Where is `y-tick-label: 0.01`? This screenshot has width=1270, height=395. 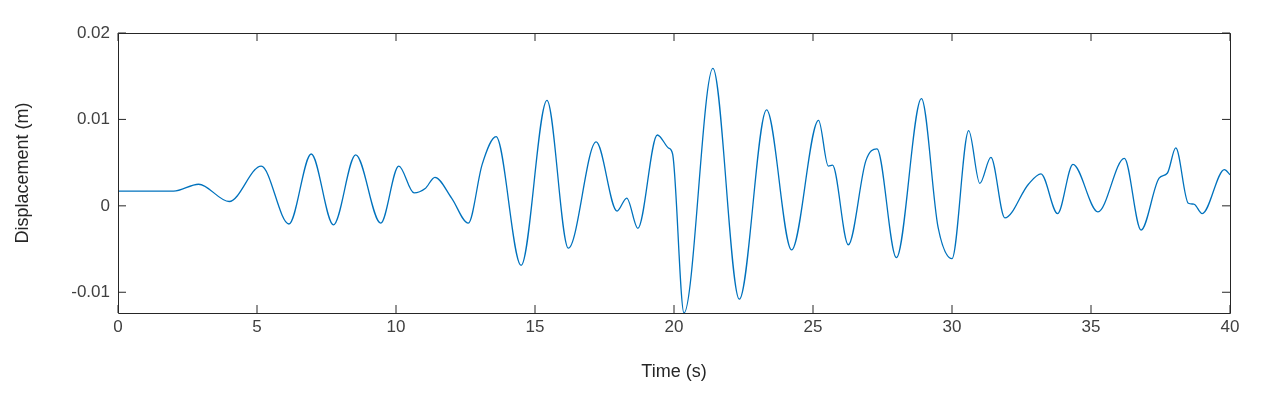
y-tick-label: 0.01 is located at coordinates (93, 119).